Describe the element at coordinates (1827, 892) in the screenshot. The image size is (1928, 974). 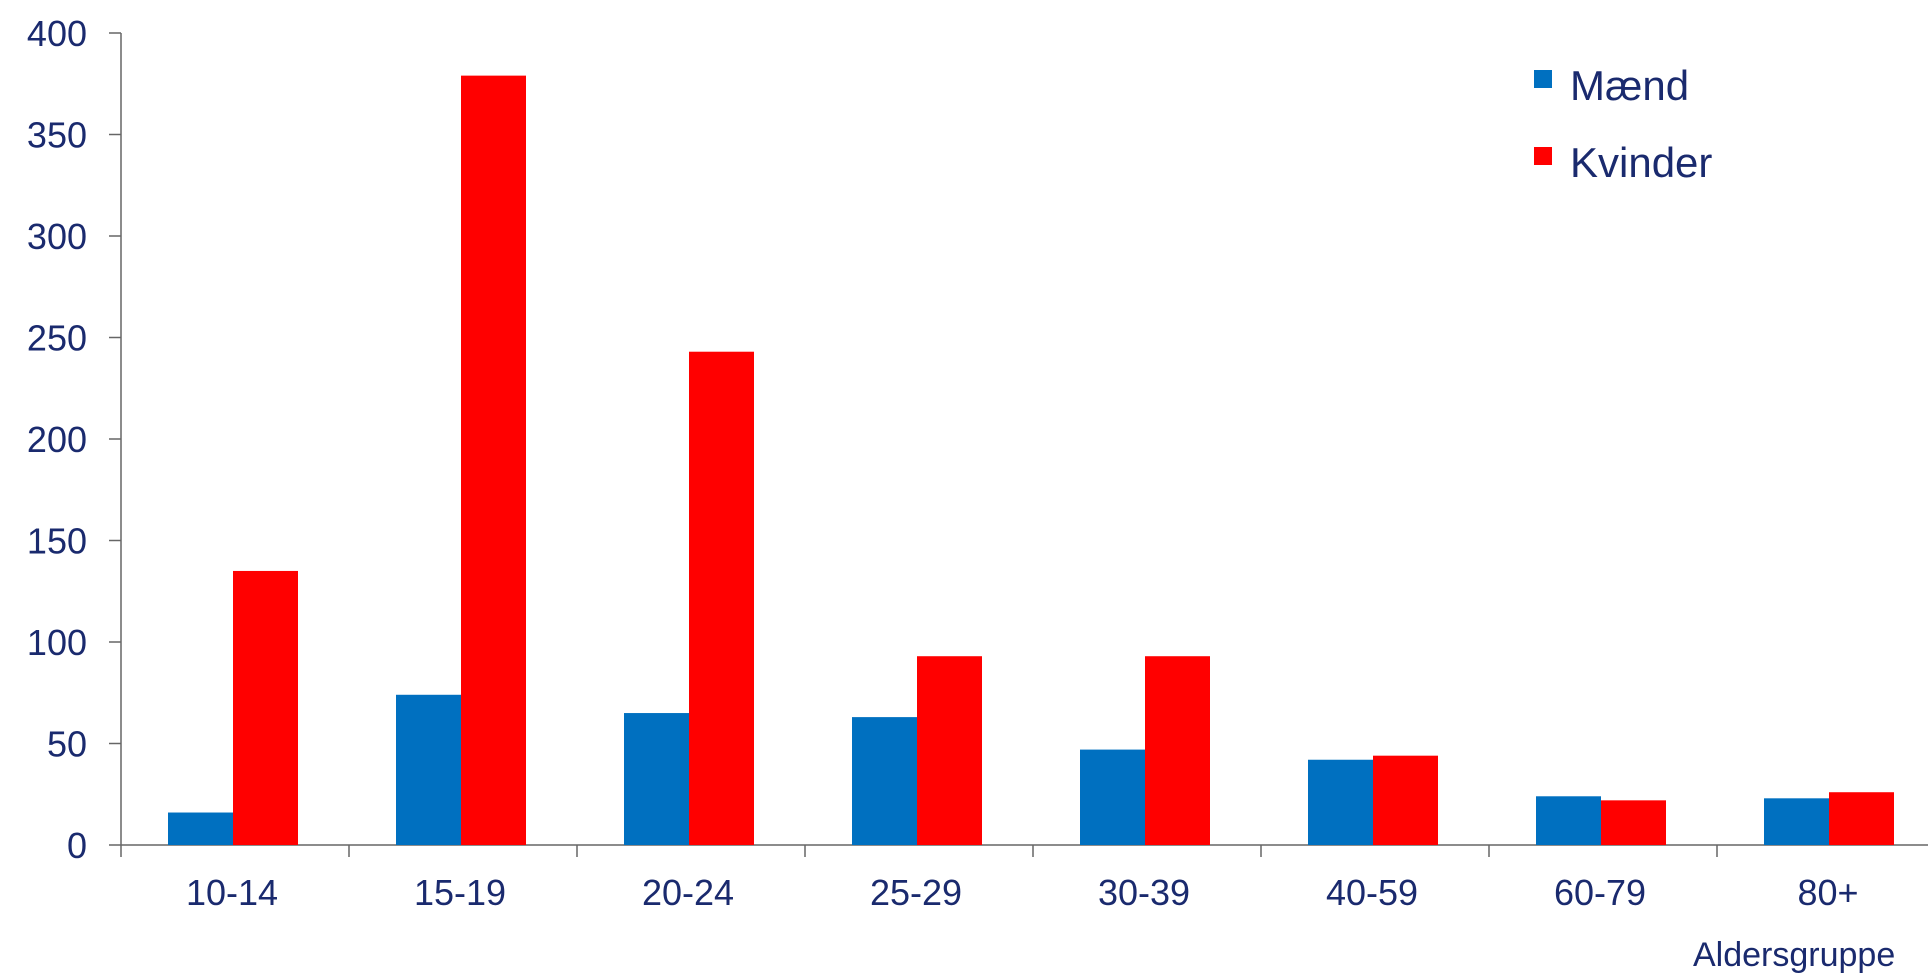
I see `x-tick-label: 80+` at that location.